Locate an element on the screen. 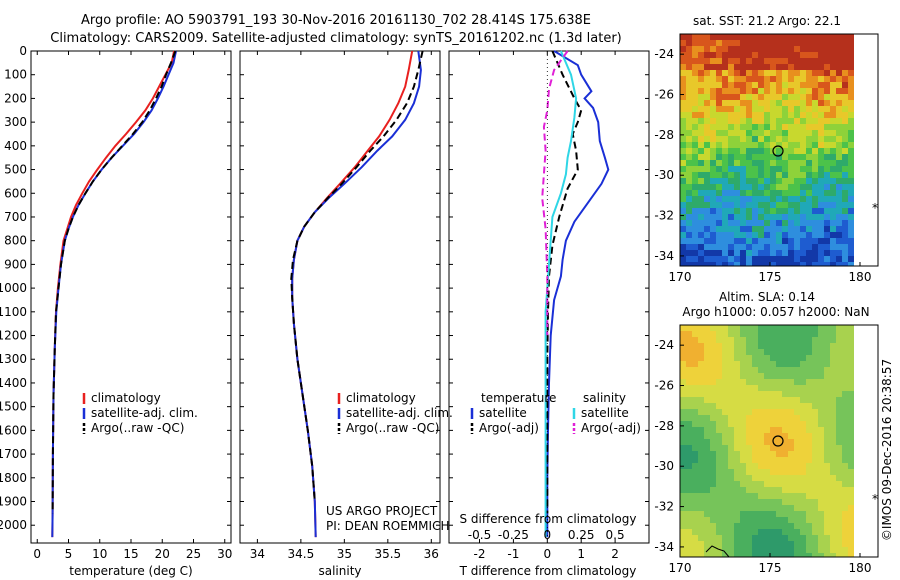 The width and height of the screenshot is (900, 580). map-y-tick-label: -30 is located at coordinates (664, 175).